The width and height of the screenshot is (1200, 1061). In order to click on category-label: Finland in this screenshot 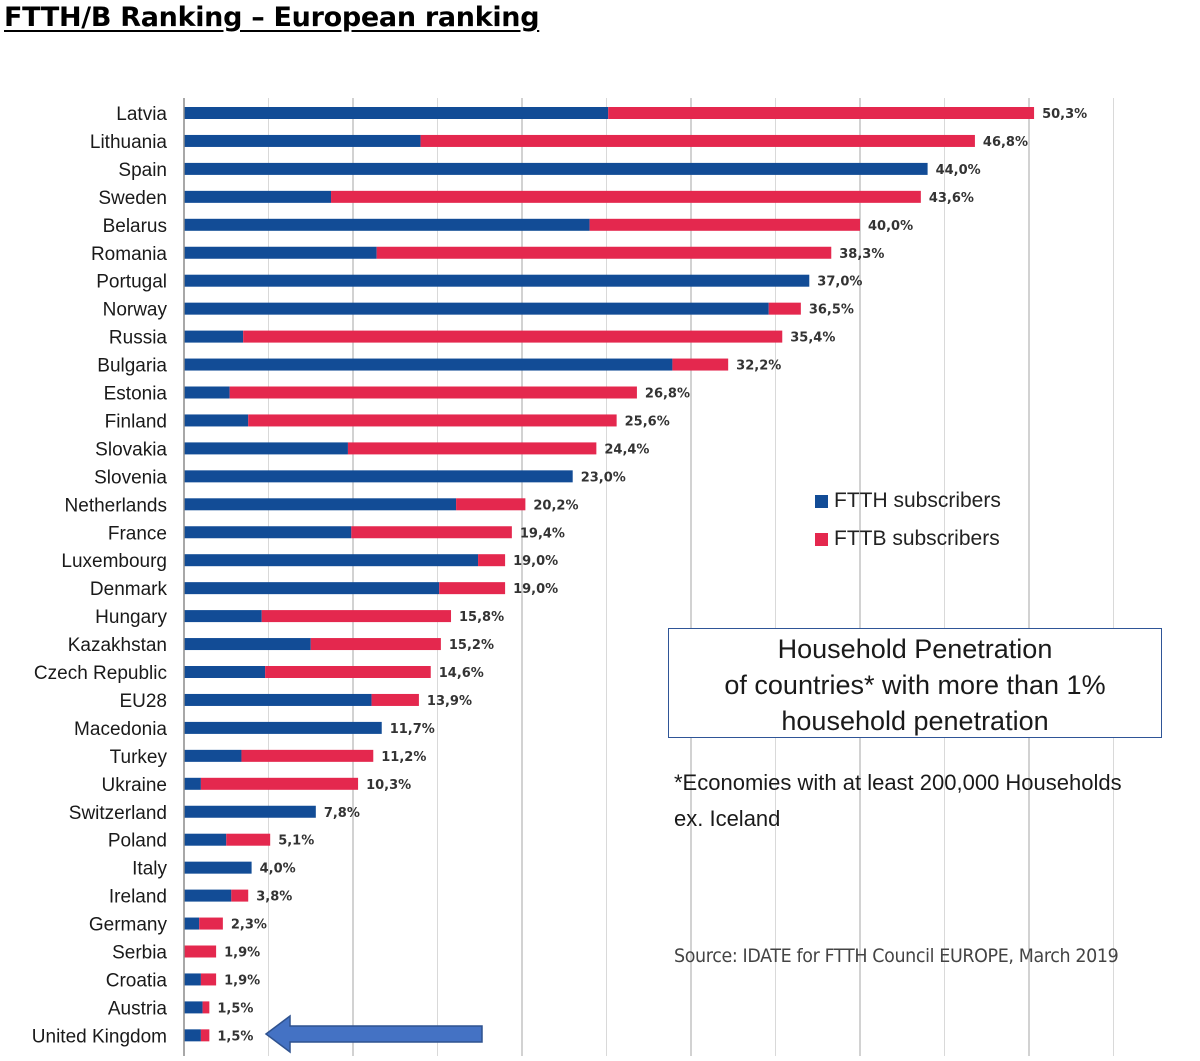, I will do `click(136, 421)`.